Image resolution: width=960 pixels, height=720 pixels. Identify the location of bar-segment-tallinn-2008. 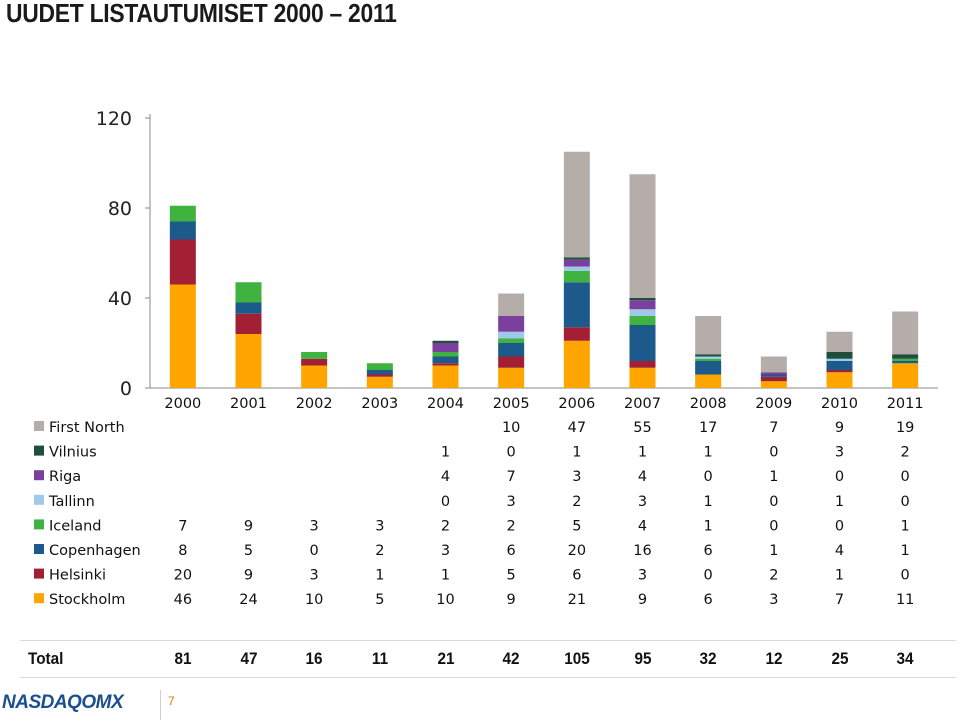
(708, 357).